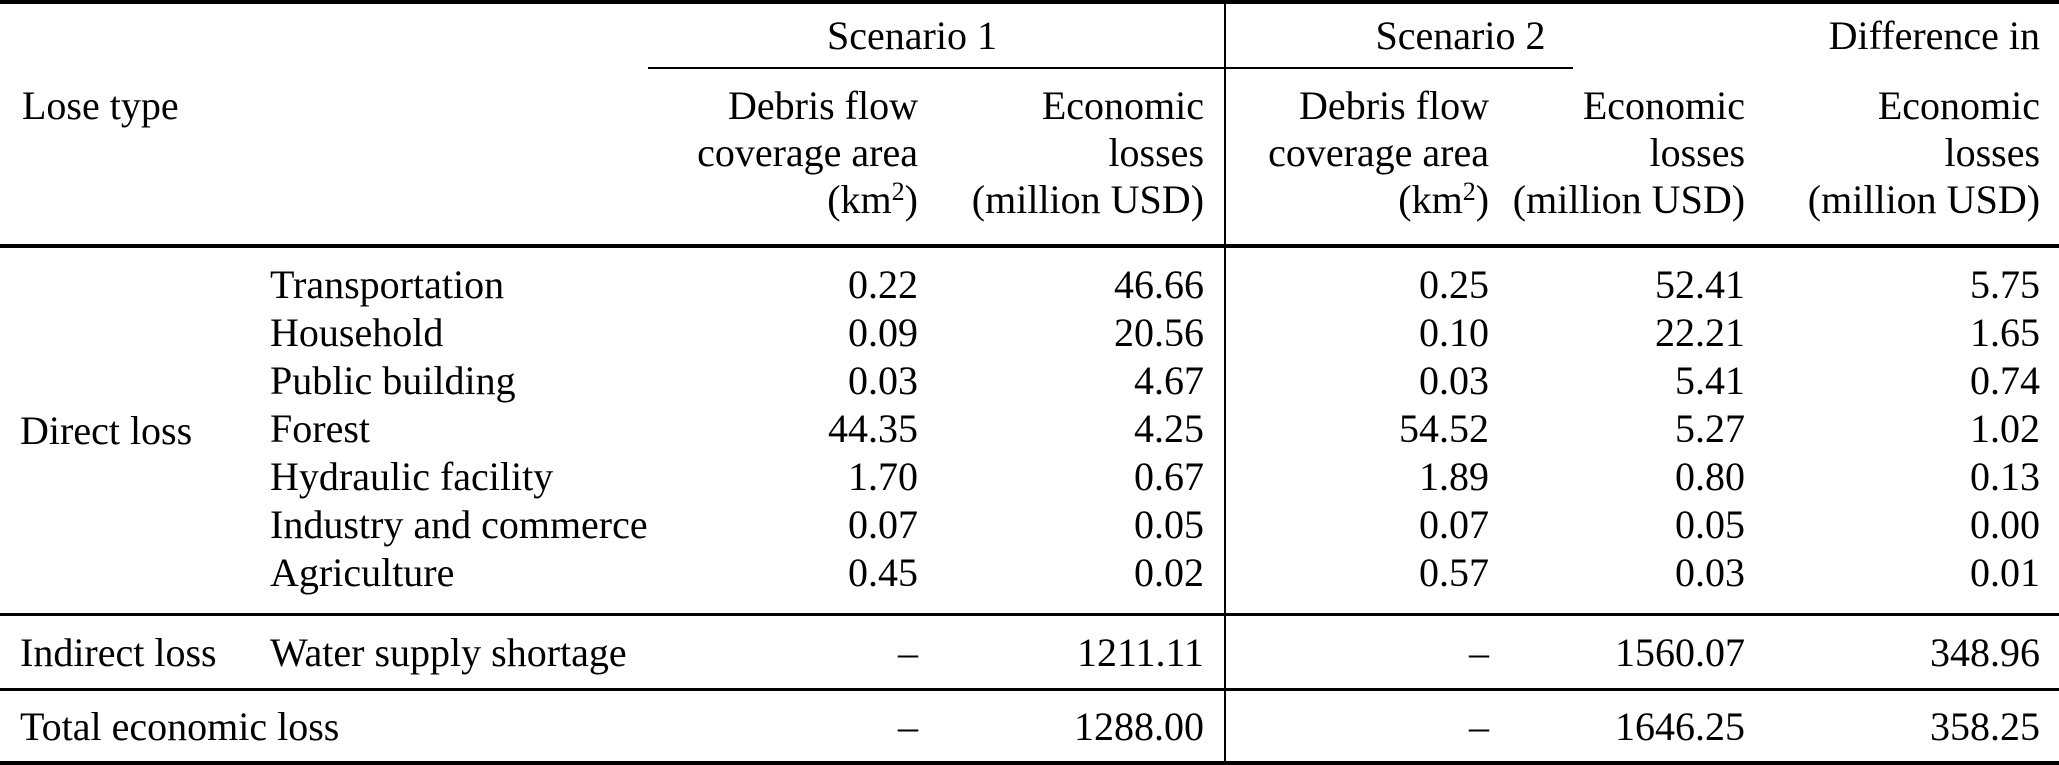 The width and height of the screenshot is (2059, 765). I want to click on header-group-row: Scenario 1 Scenario 2 Difference in, so click(1029, 33).